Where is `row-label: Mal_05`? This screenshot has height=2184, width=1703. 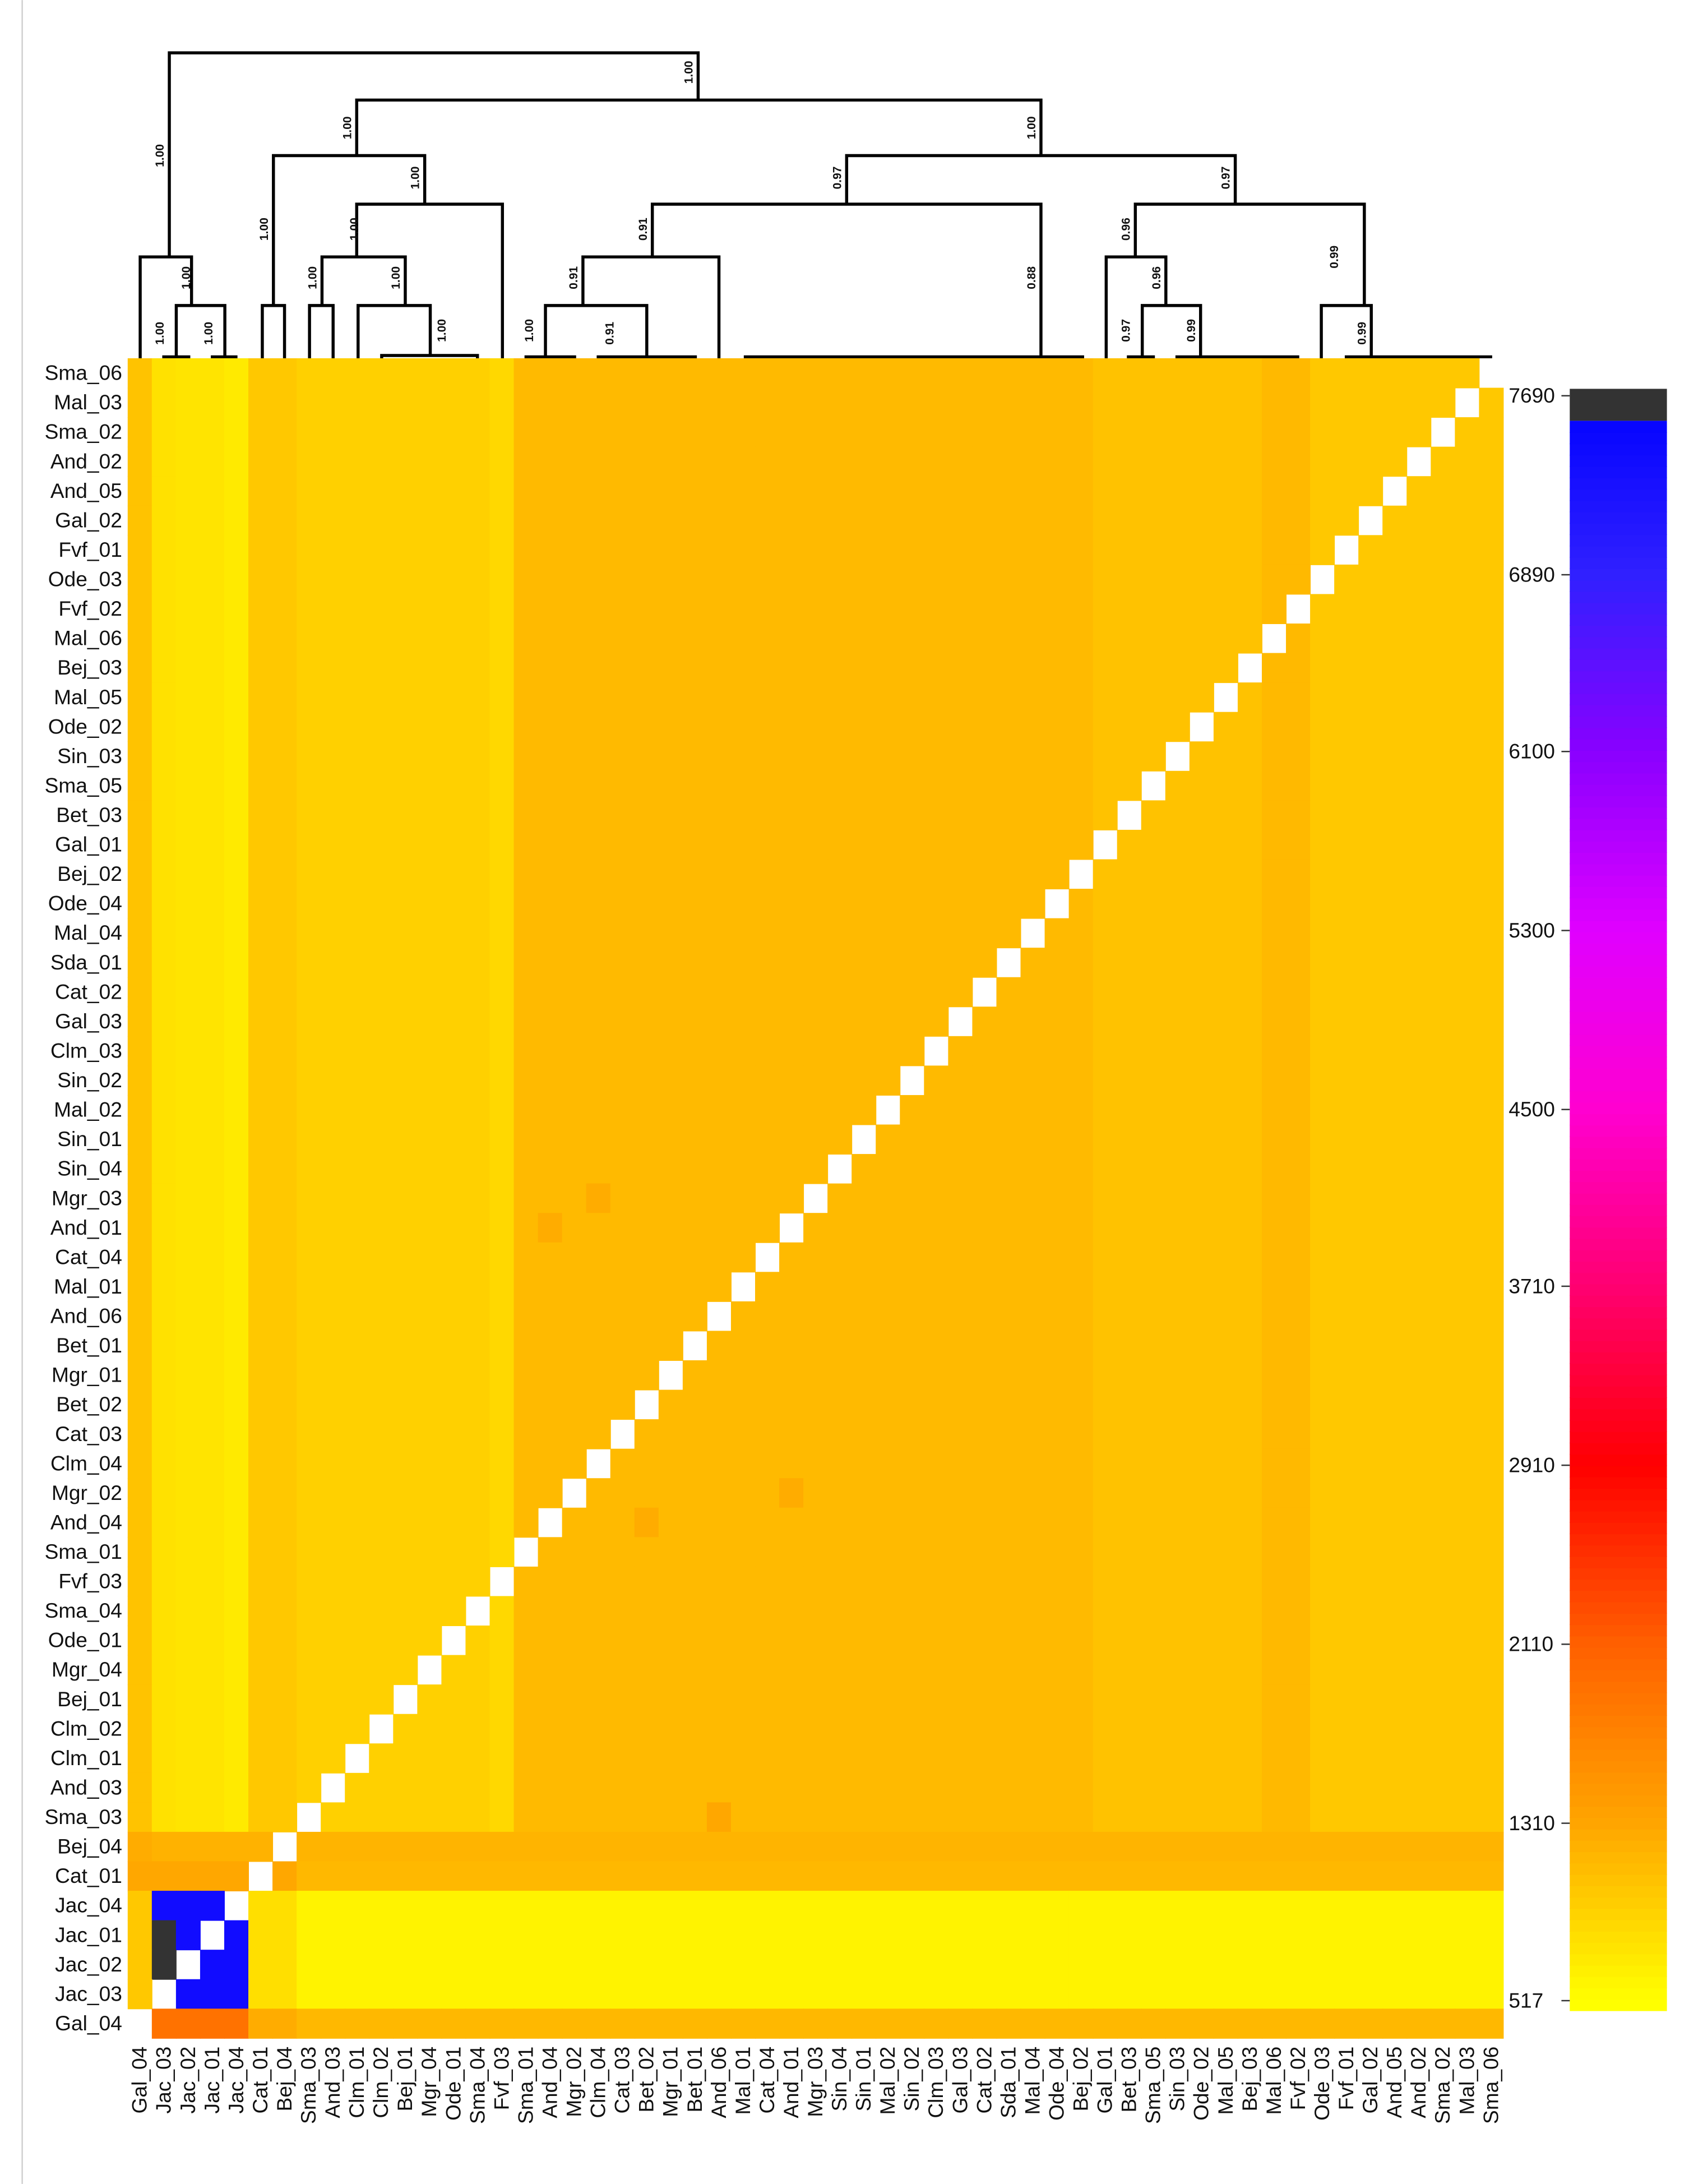
row-label: Mal_05 is located at coordinates (88, 697).